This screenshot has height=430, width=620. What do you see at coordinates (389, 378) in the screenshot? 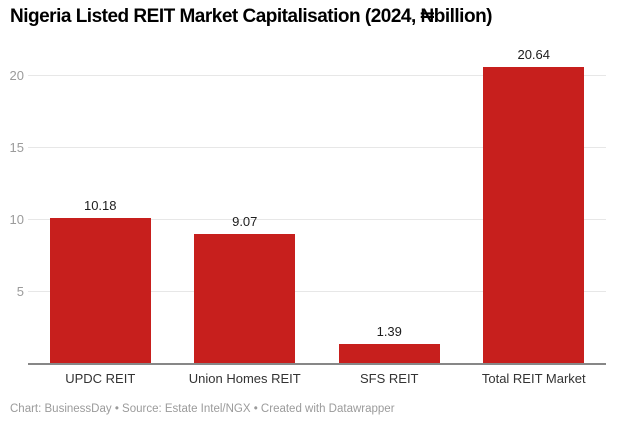
I see `category-label-2: SFS REIT` at bounding box center [389, 378].